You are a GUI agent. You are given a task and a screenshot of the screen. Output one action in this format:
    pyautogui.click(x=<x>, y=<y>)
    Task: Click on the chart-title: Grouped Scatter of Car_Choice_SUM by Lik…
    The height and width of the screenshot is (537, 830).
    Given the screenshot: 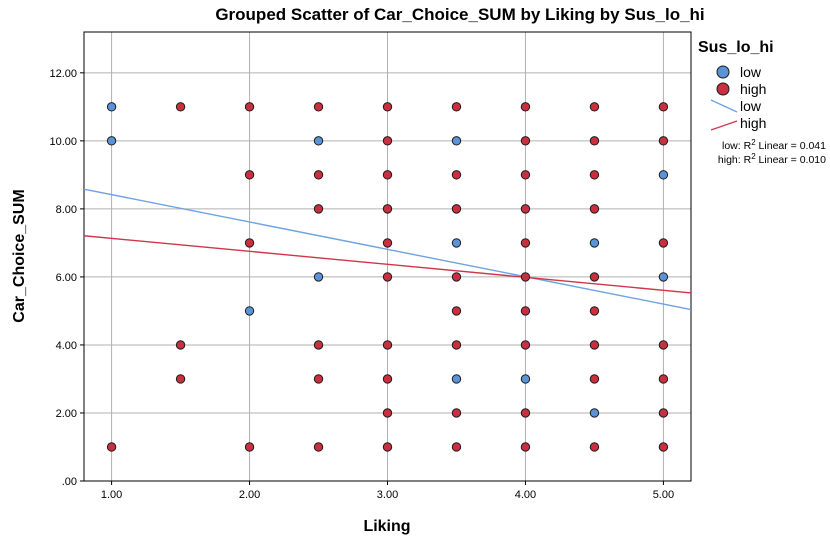 What is the action you would take?
    pyautogui.click(x=460, y=14)
    